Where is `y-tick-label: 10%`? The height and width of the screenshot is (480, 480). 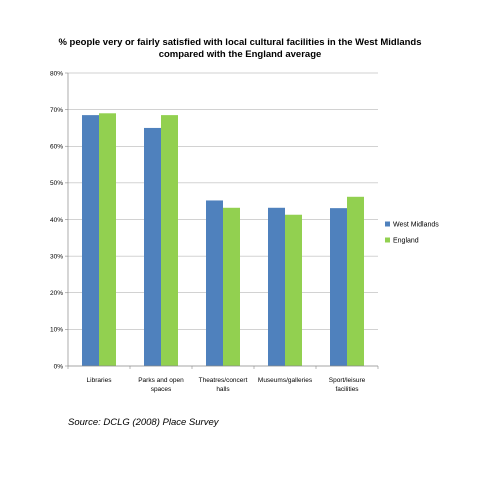 y-tick-label: 10% is located at coordinates (56, 330).